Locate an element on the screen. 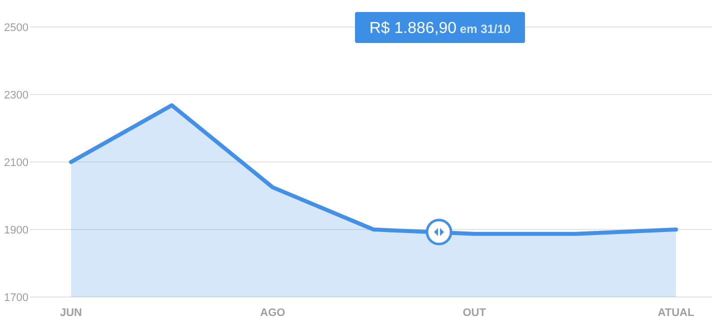 This screenshot has height=328, width=712. x-tick-label: OUT is located at coordinates (474, 313).